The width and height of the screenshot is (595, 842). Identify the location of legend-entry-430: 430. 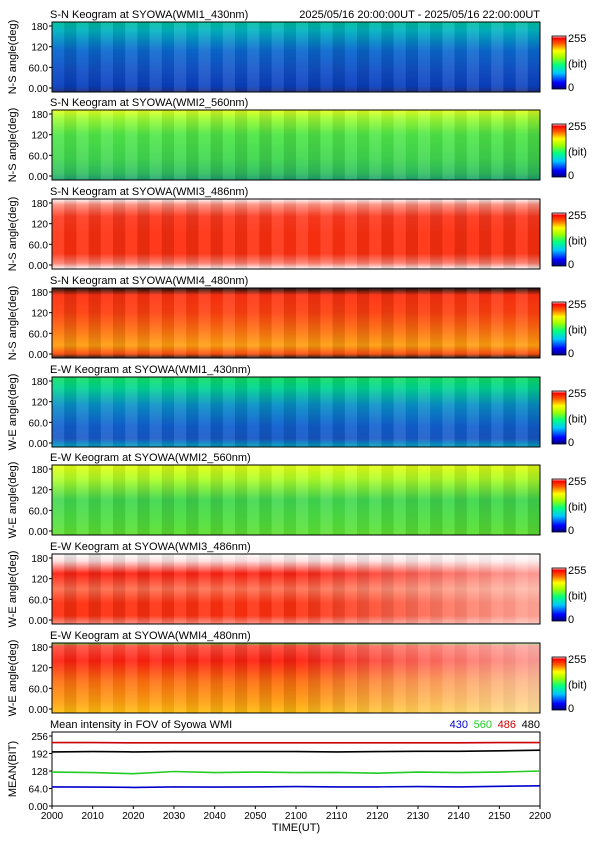
(459, 725).